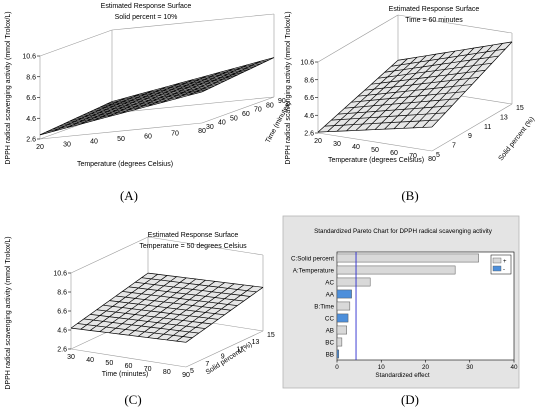 This screenshot has width=550, height=416. Describe the element at coordinates (125, 374) in the screenshot. I see `x-axis-label: Time (minutes)` at that location.